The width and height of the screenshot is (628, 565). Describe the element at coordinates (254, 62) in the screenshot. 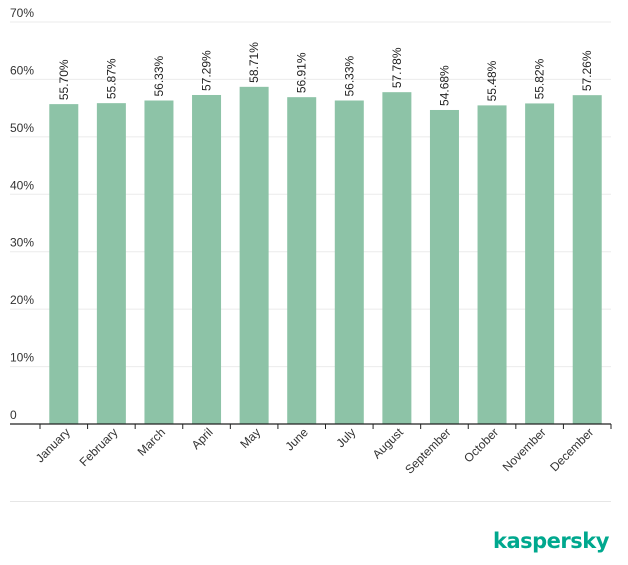

I see `bar-value-label: 58.71%` at that location.